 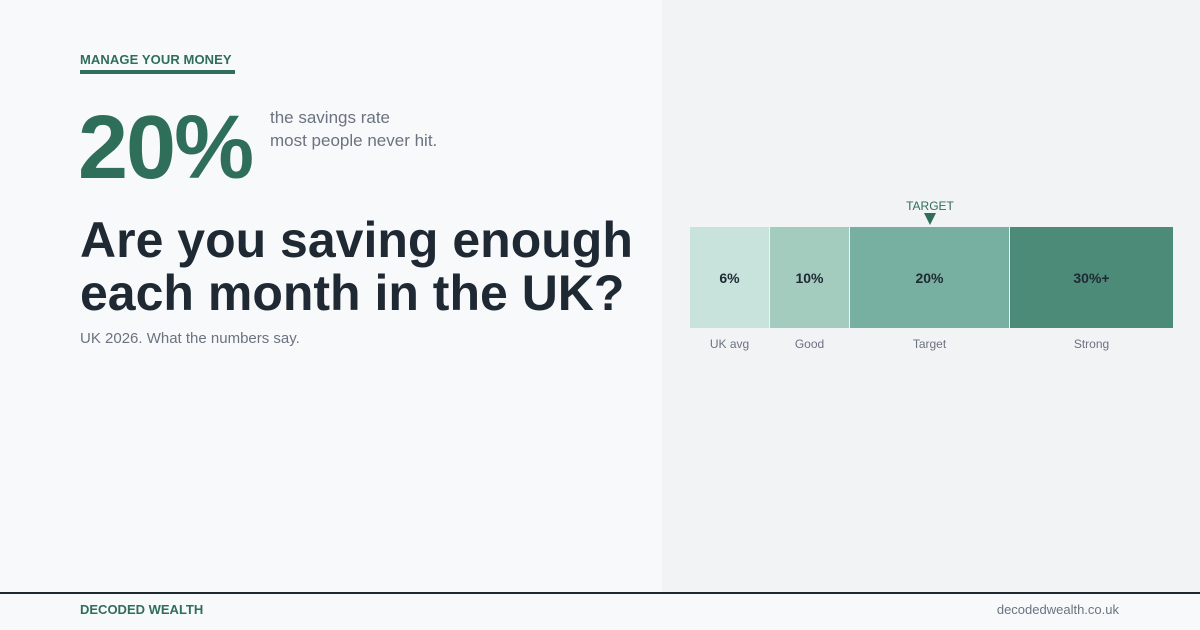 I want to click on target-label: TARGET, so click(x=930, y=206).